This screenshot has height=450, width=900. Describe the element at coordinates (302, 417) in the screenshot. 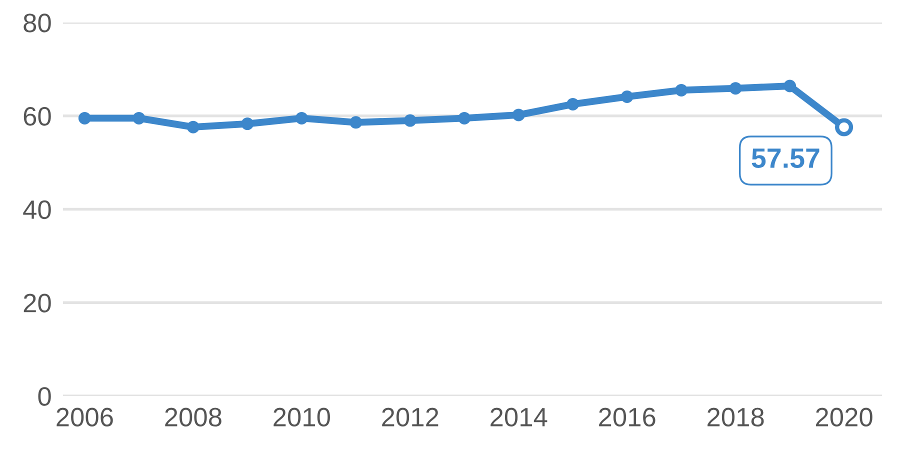

I see `x-tick-label: 2010` at that location.